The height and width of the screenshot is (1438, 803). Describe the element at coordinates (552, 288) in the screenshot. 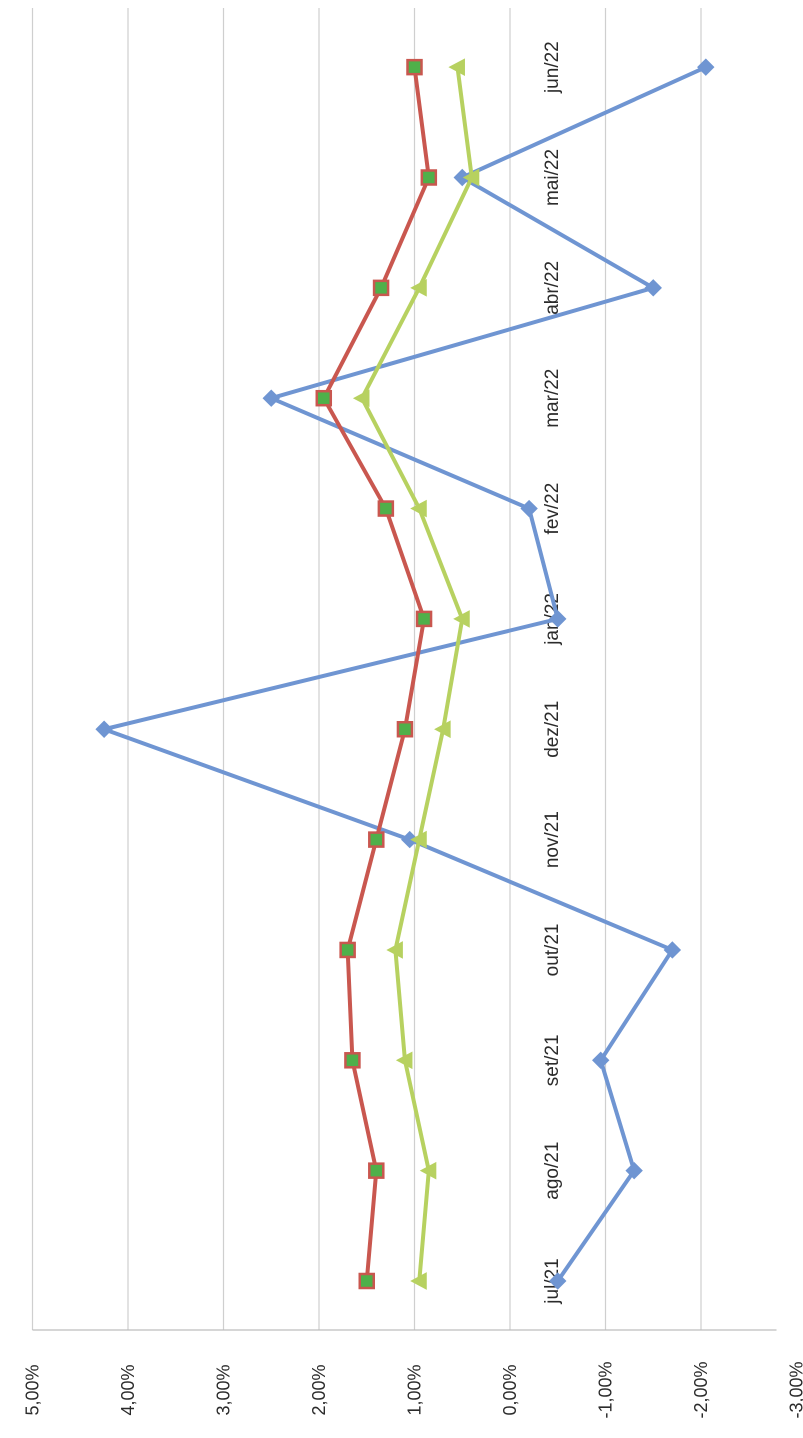

I see `category-label: abr/22` at that location.